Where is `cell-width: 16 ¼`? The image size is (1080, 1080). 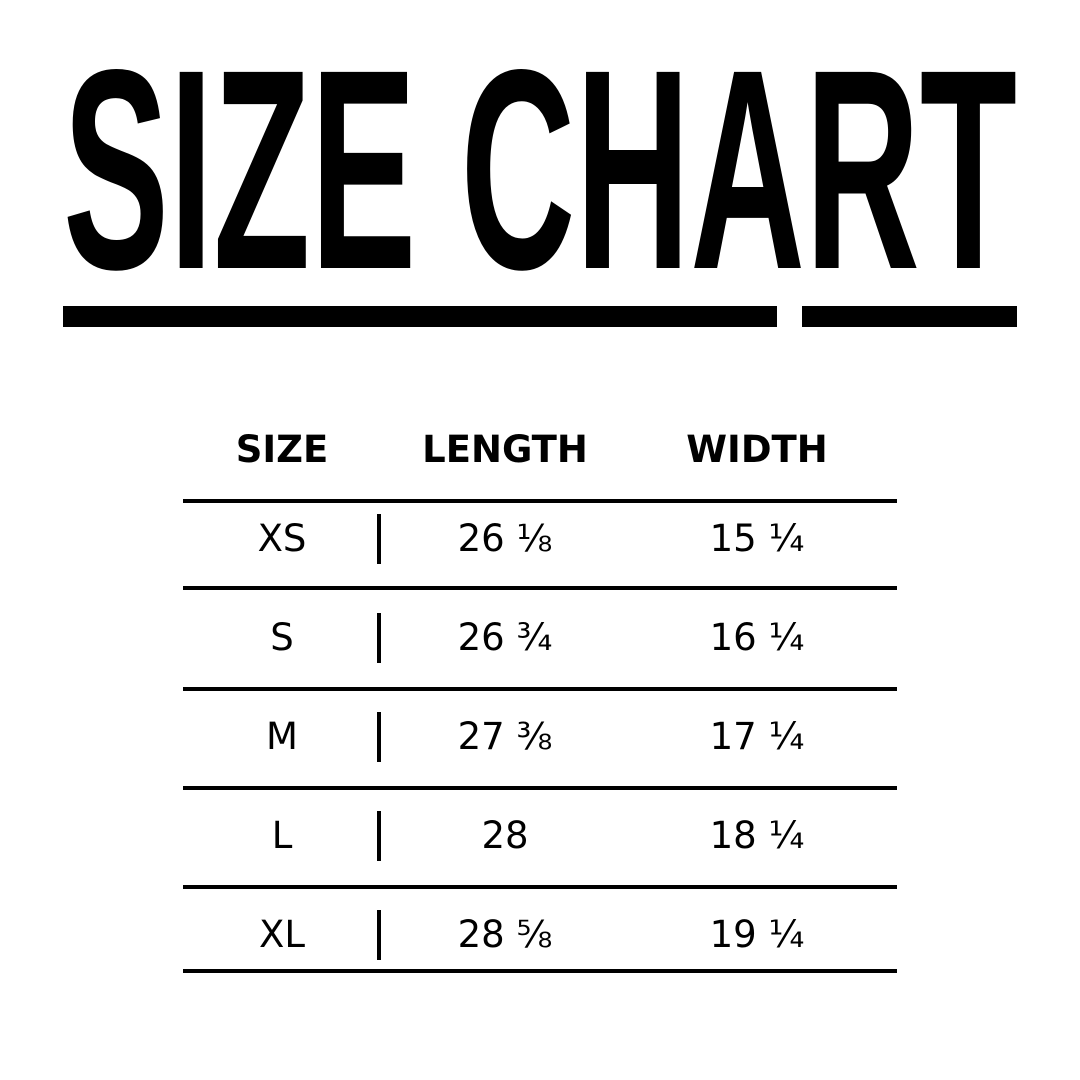 cell-width: 16 ¼ is located at coordinates (757, 637).